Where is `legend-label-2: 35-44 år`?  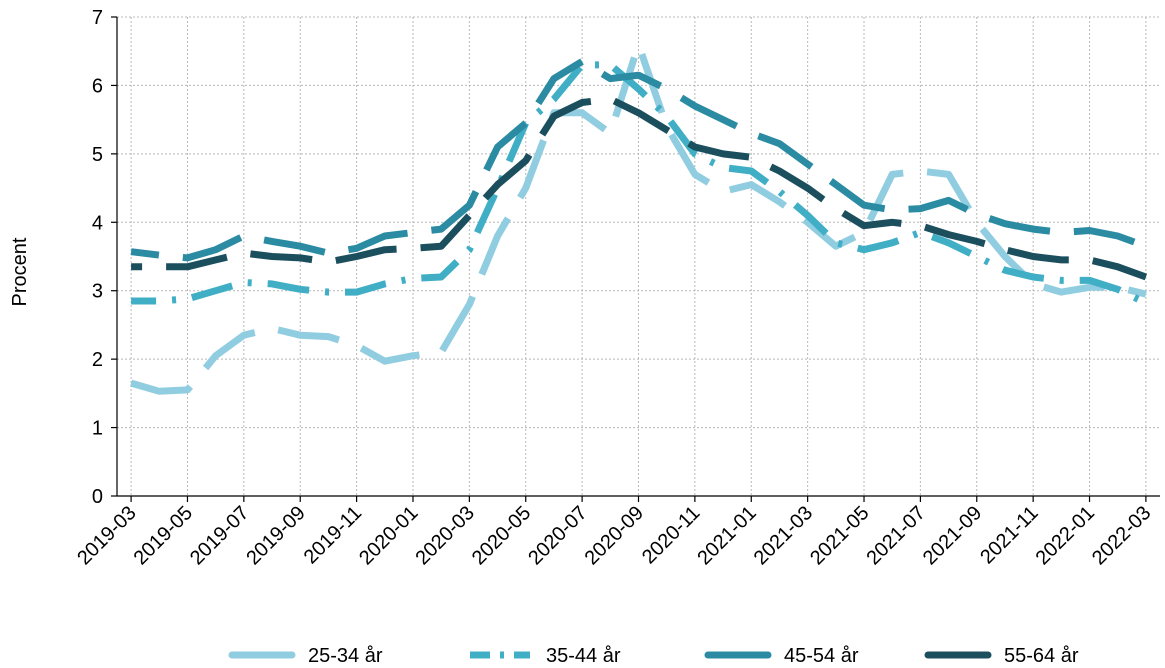 legend-label-2: 35-44 år is located at coordinates (583, 656).